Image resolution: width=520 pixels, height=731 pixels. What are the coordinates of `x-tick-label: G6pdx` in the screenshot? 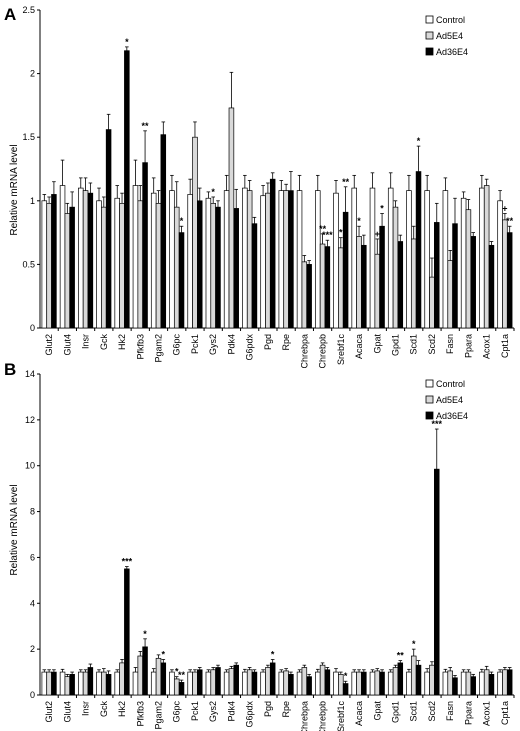 It's located at (250, 714).